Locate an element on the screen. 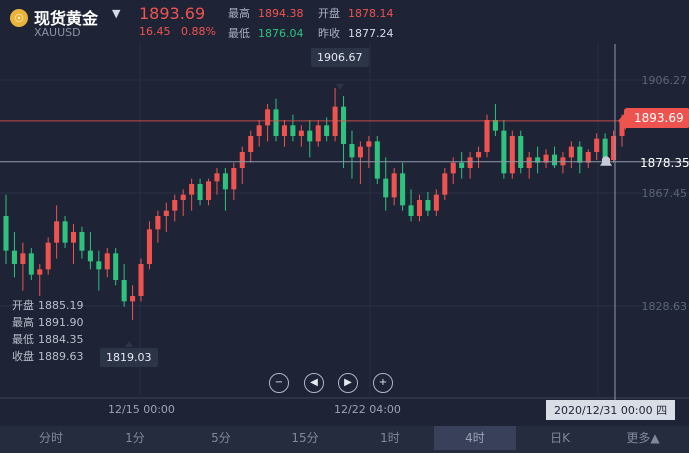 This screenshot has height=453, width=689. price-change-percent: 0.88% is located at coordinates (198, 31).